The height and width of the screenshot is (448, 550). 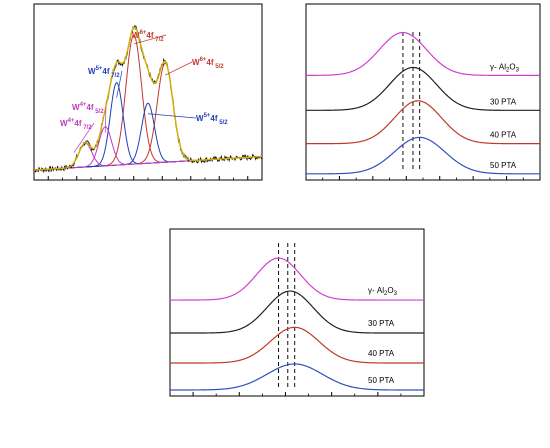 I want to click on raw-data-line, so click(x=148, y=99).